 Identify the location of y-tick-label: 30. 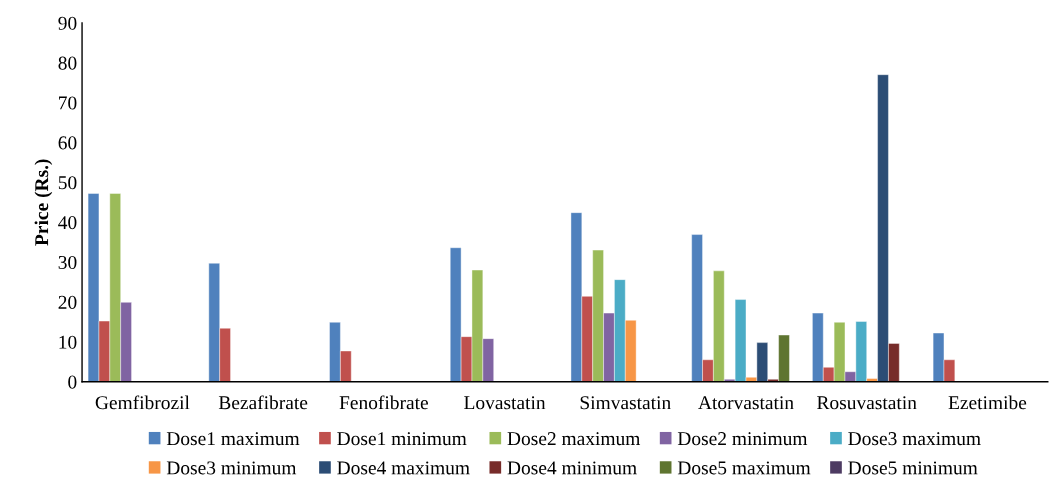
(67, 262).